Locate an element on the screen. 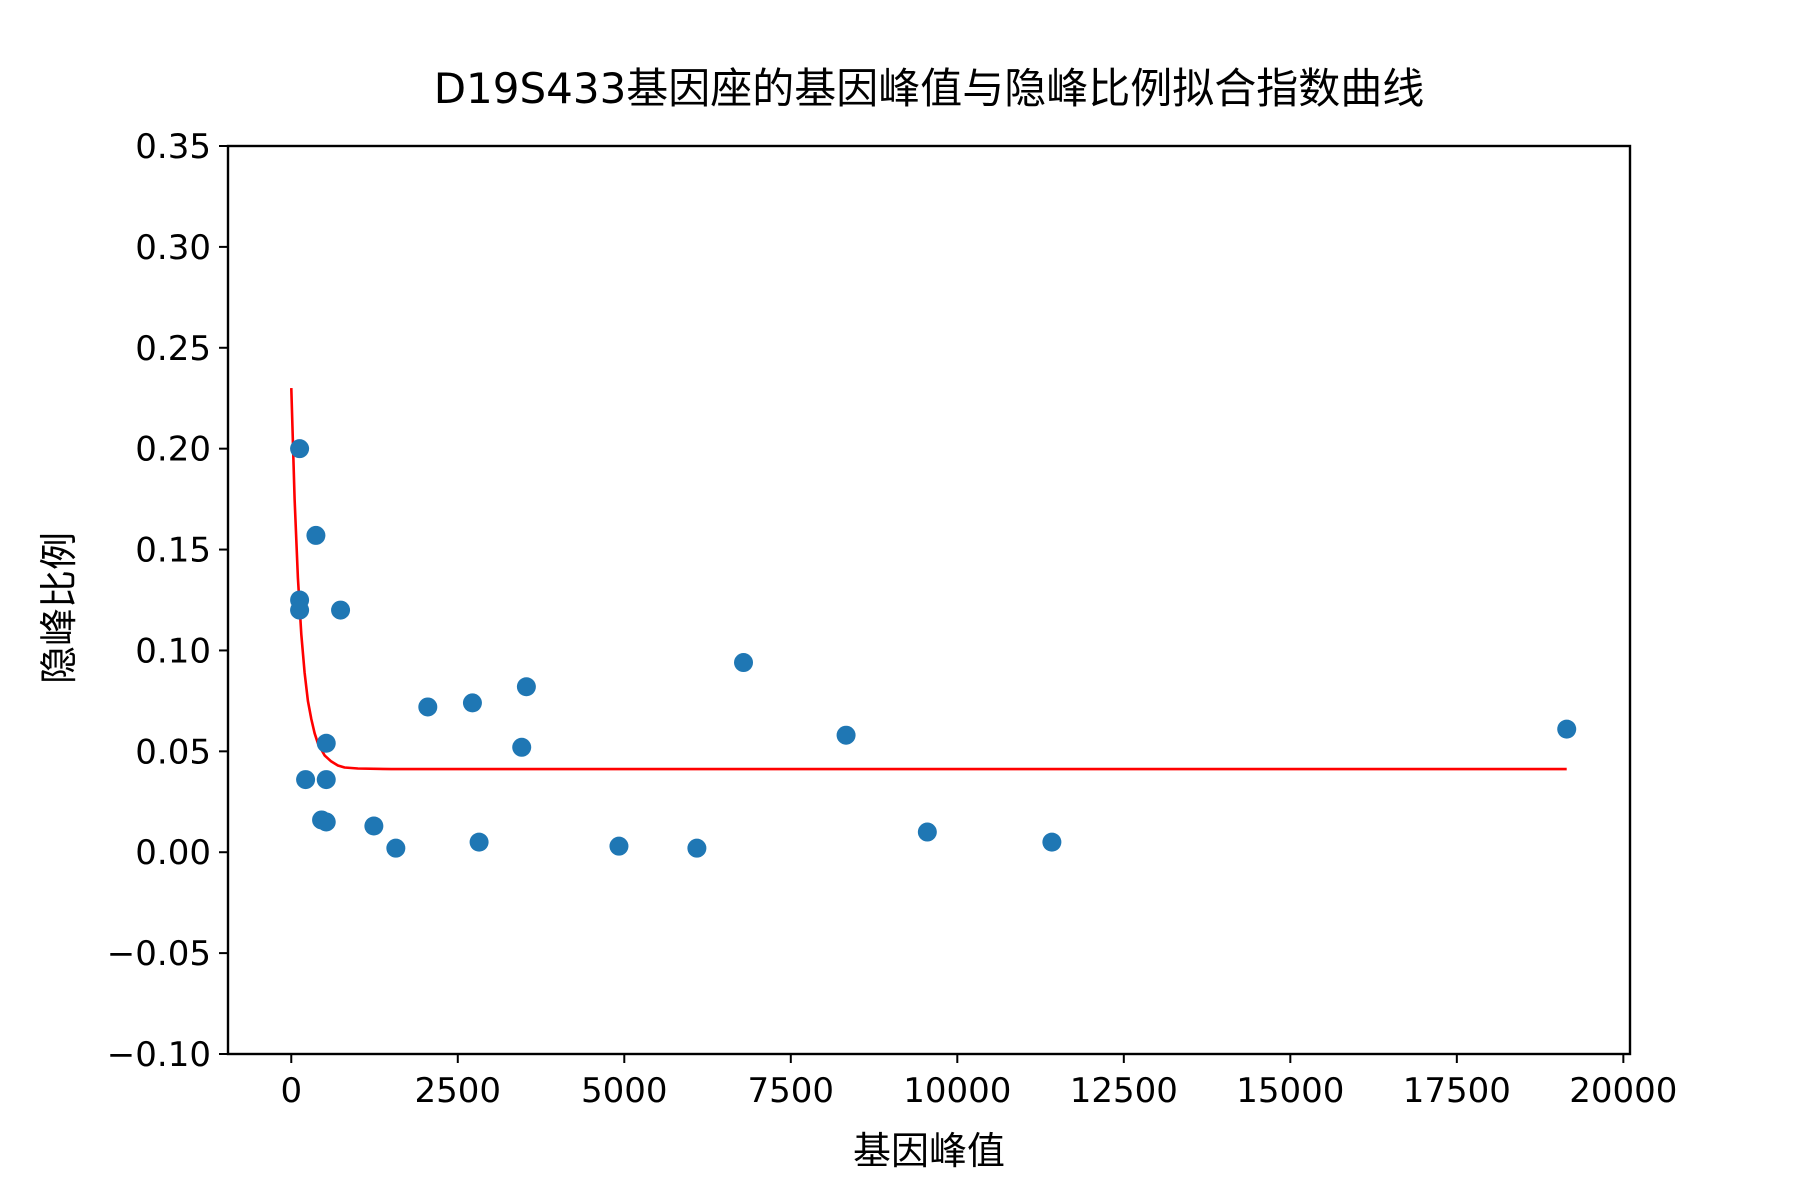 This screenshot has height=1200, width=1800. y-tick-label: 0.05 is located at coordinates (173, 752).